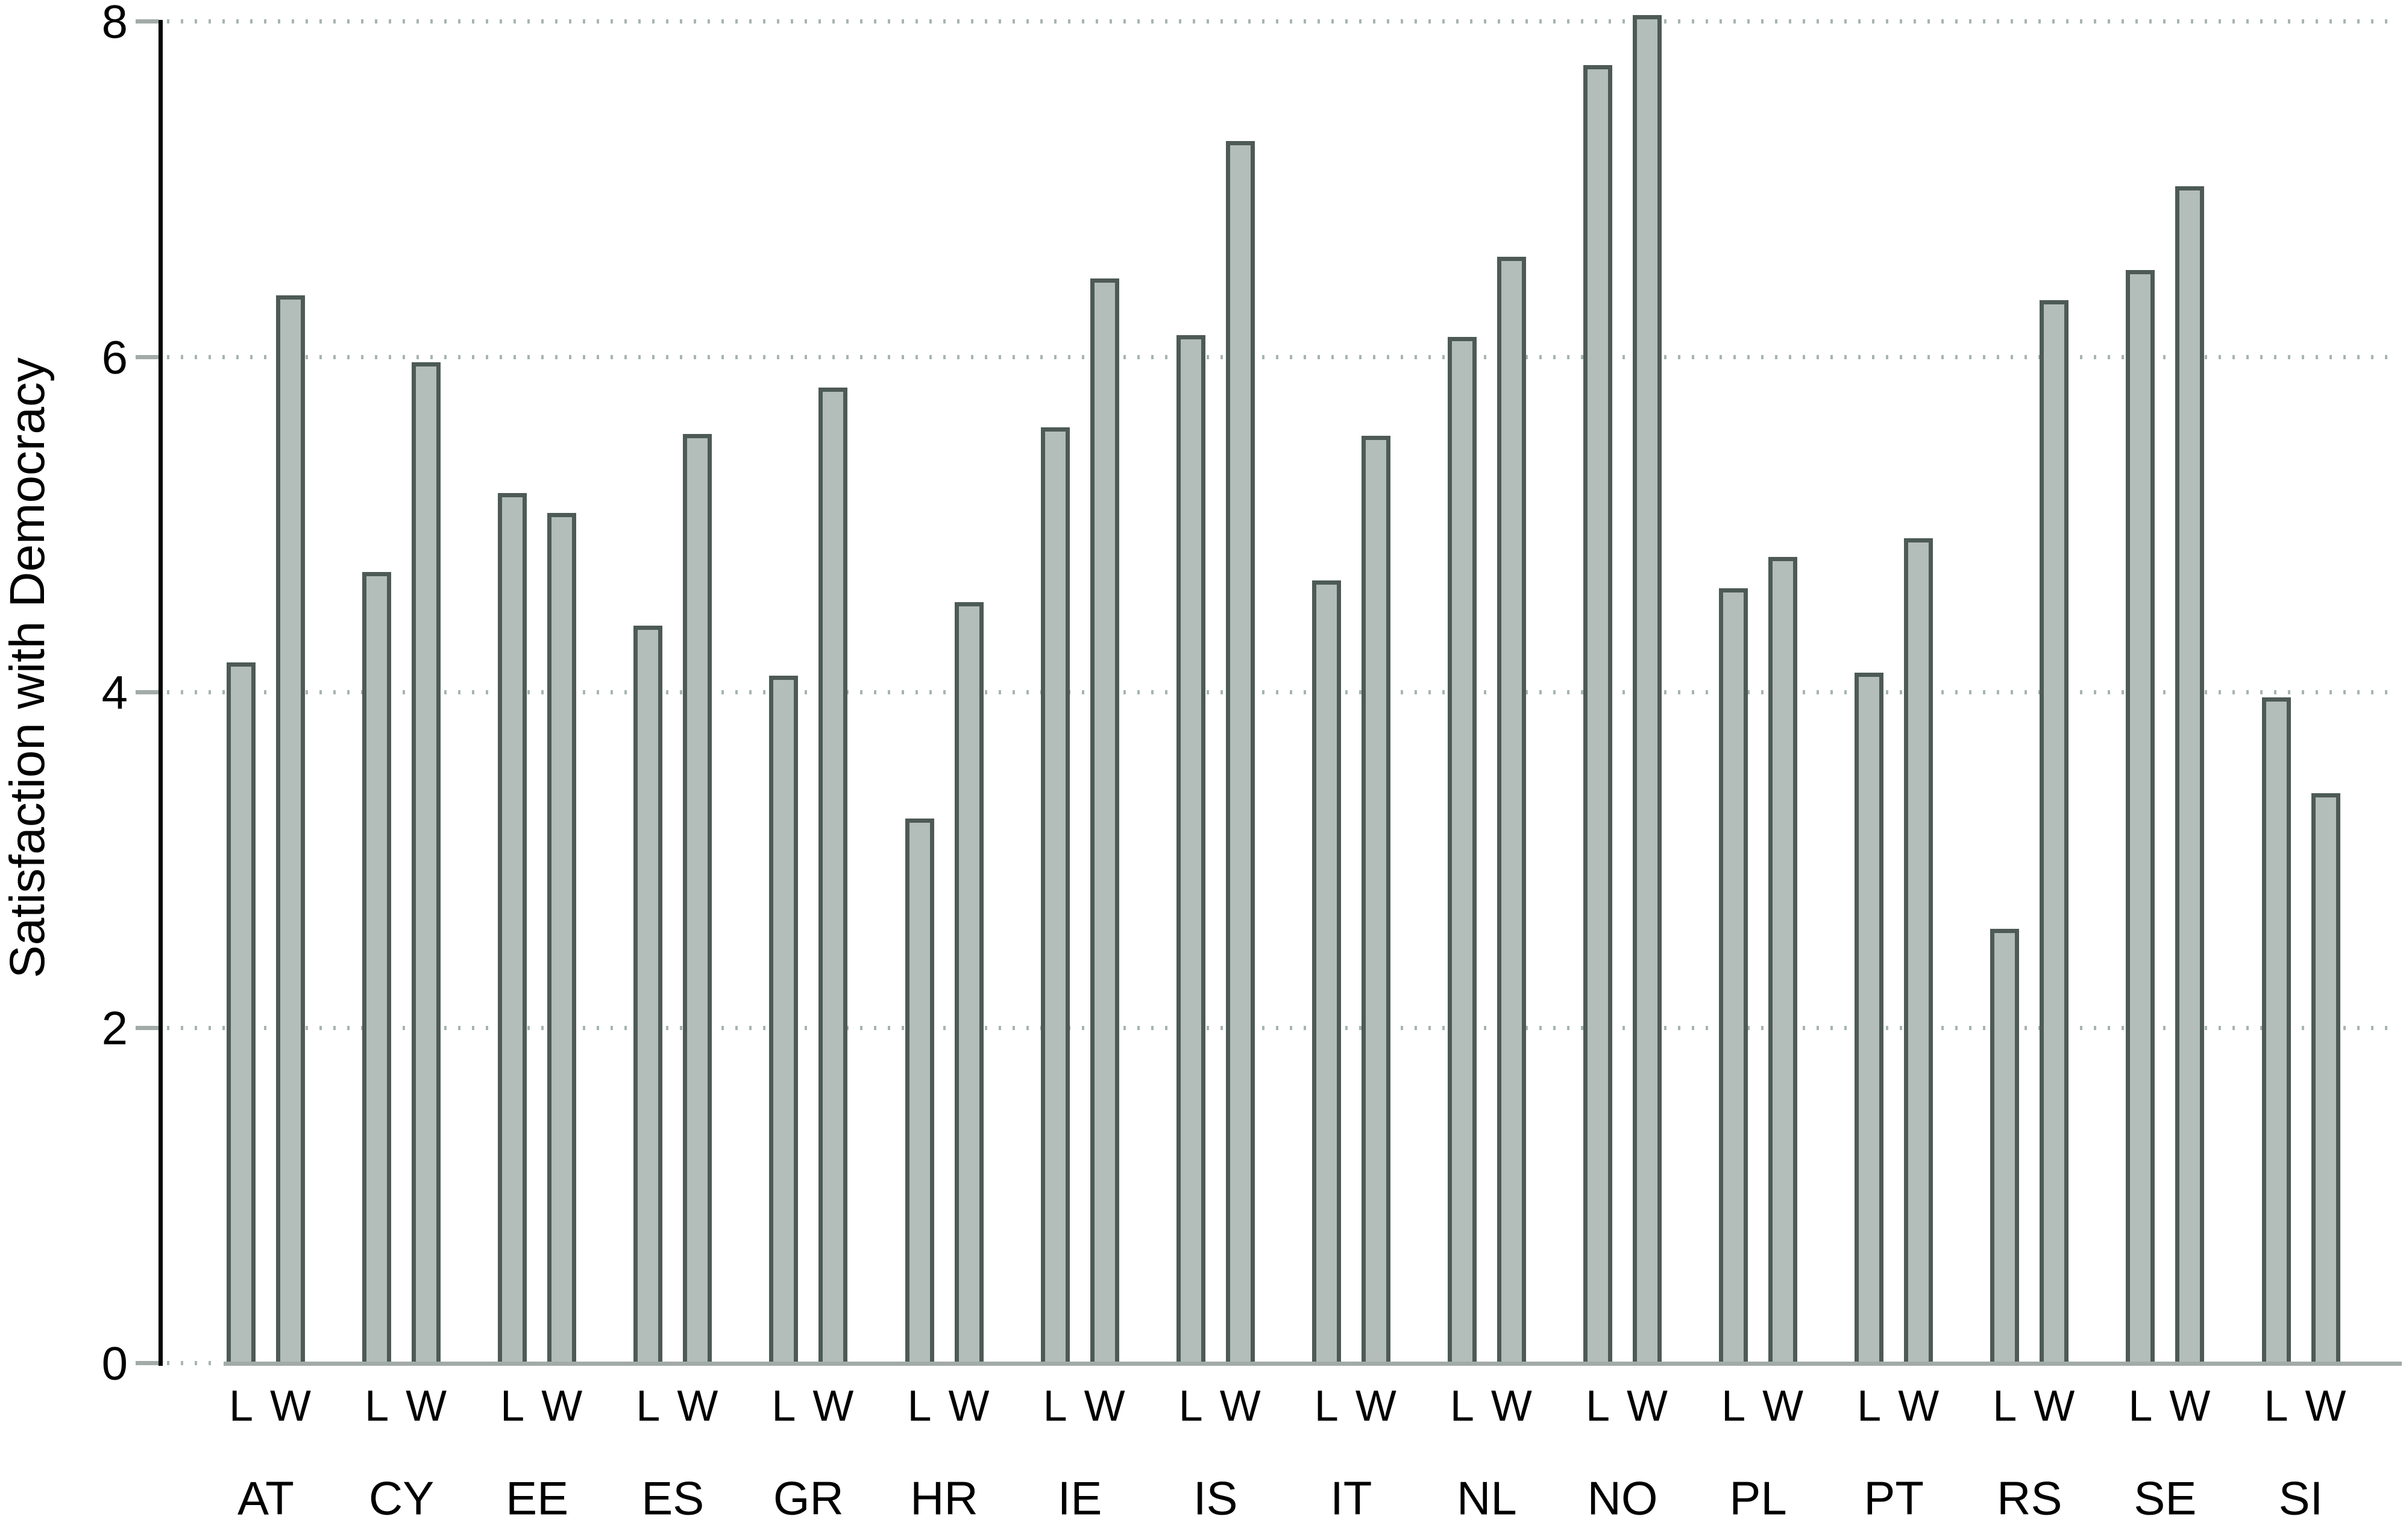 This screenshot has height=1540, width=2403. Describe the element at coordinates (377, 1406) in the screenshot. I see `bar-label-CY-L: L` at that location.